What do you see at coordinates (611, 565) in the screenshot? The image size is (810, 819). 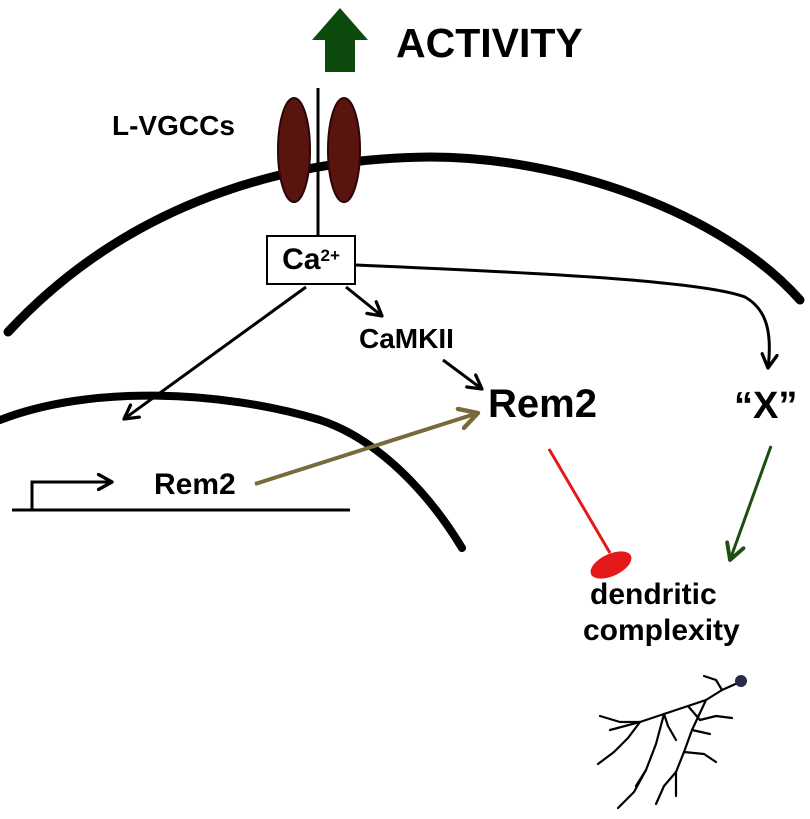 I see `inhibition-bar` at bounding box center [611, 565].